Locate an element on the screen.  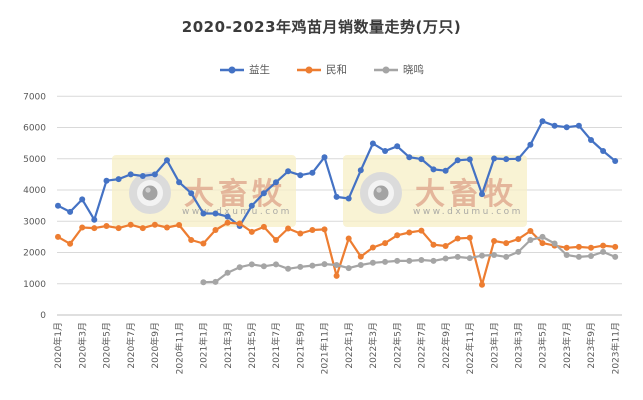
y-tick-label: 1000 is located at coordinates (34, 285).